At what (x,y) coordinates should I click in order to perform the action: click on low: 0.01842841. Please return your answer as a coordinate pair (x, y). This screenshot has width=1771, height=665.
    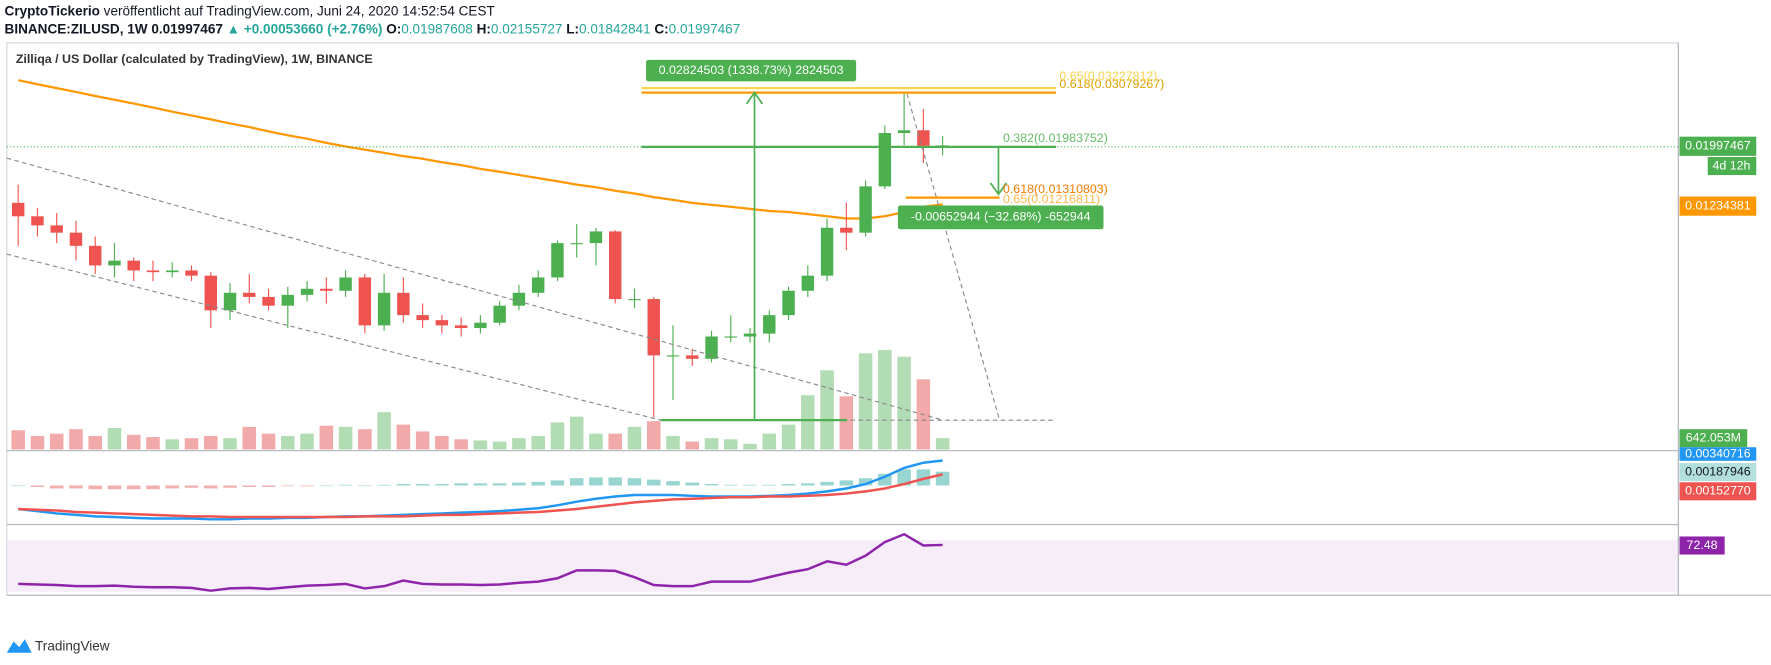
    Looking at the image, I should click on (615, 28).